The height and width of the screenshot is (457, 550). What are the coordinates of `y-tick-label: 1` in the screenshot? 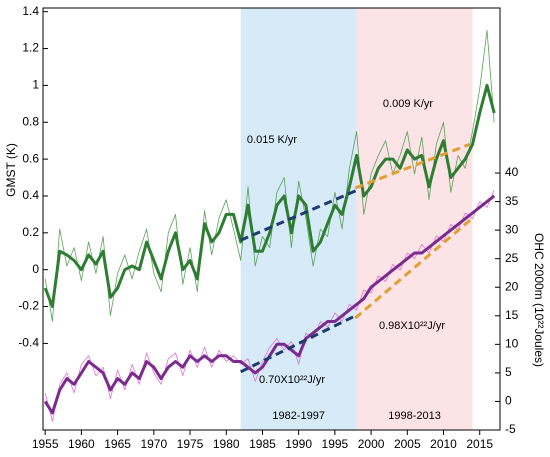 It's located at (35, 85).